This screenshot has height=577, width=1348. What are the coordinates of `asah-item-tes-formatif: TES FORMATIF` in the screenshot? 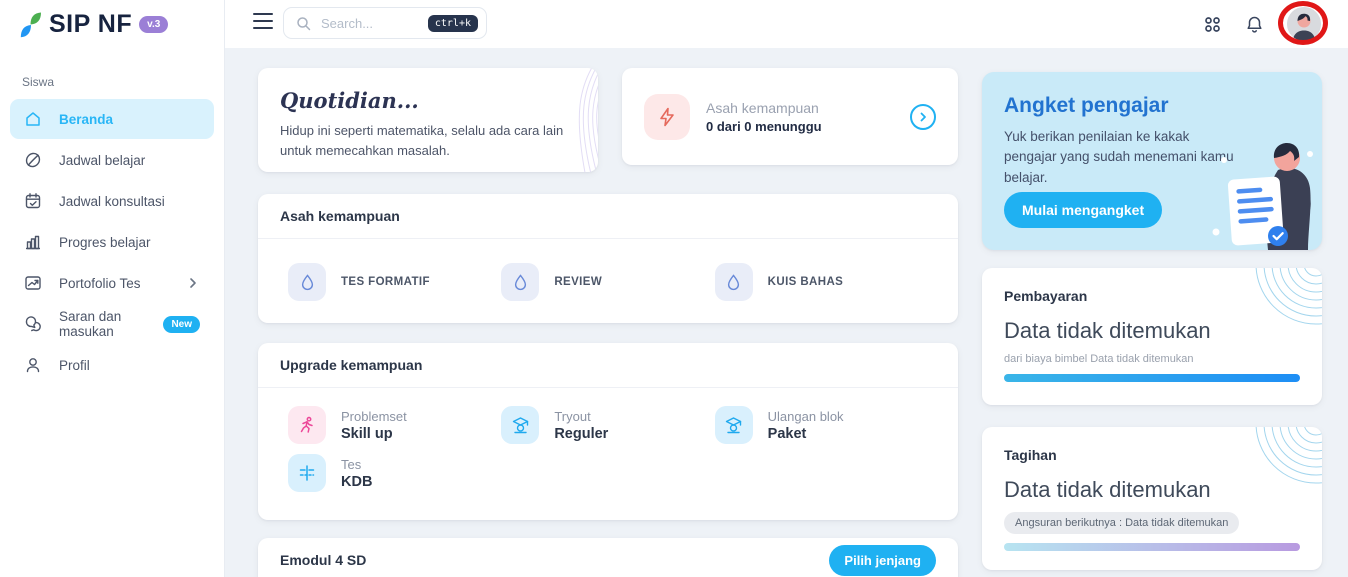 It's located at (394, 282).